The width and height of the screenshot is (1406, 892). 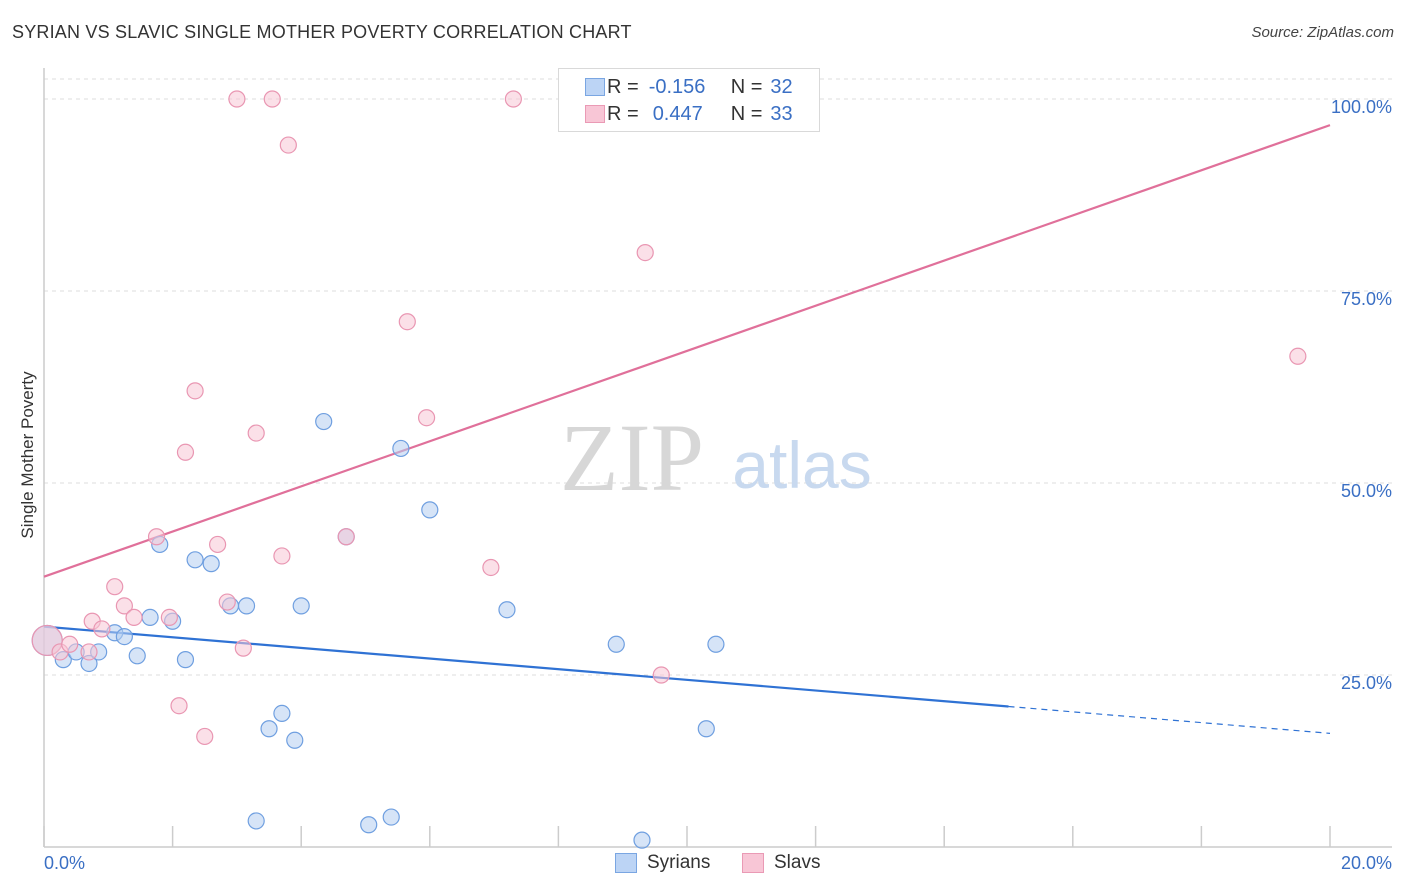 What do you see at coordinates (677, 86) in the screenshot?
I see `syrians-r-value: -0.156` at bounding box center [677, 86].